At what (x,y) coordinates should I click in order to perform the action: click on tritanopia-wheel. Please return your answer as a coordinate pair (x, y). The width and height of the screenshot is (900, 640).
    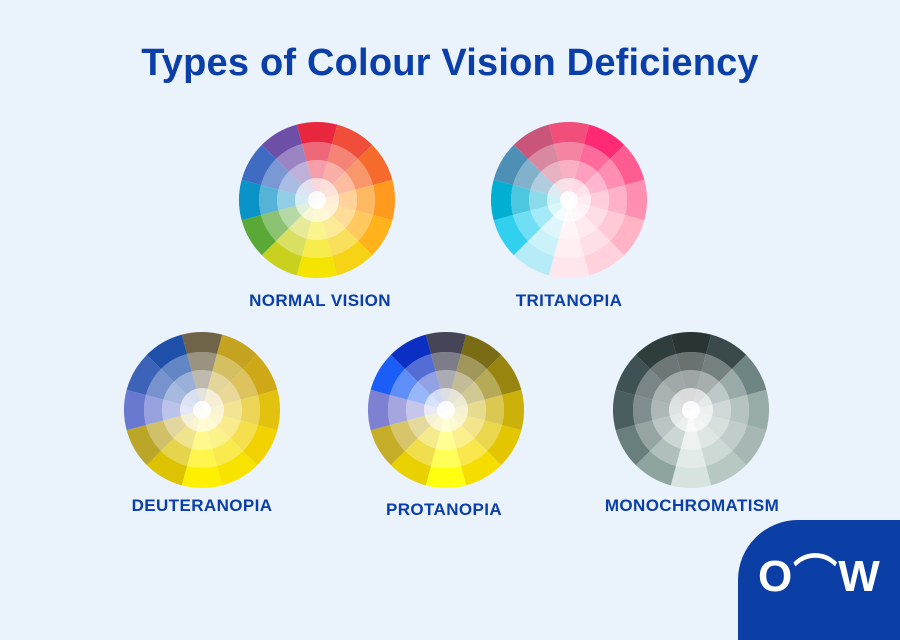
    Looking at the image, I should click on (569, 200).